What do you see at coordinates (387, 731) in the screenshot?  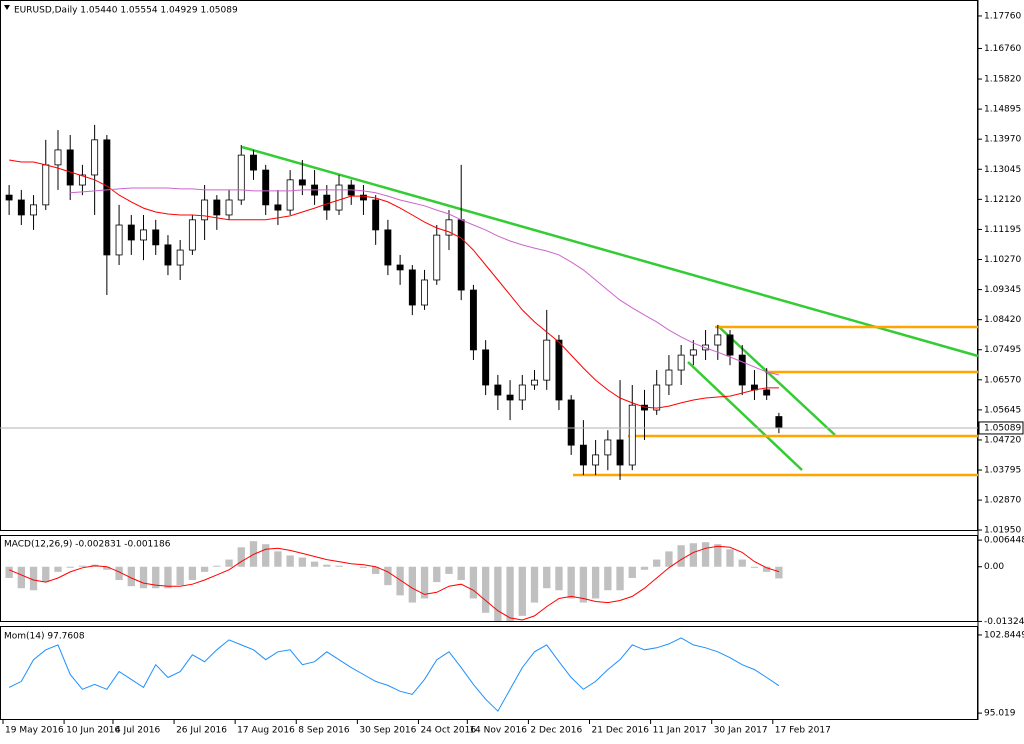 I see `x-tick-label: 30 Sep 2016` at bounding box center [387, 731].